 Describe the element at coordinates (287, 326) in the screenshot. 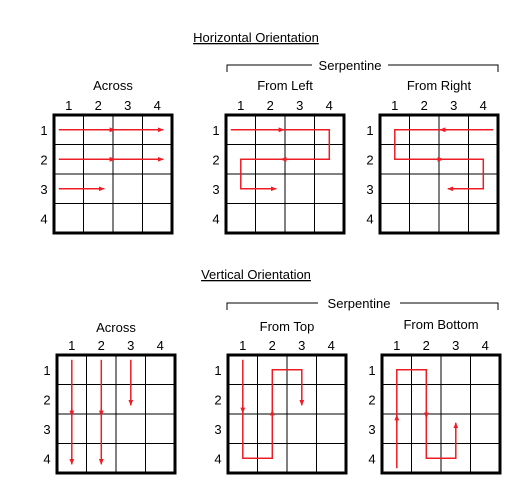

I see `grid-label: From Top` at that location.